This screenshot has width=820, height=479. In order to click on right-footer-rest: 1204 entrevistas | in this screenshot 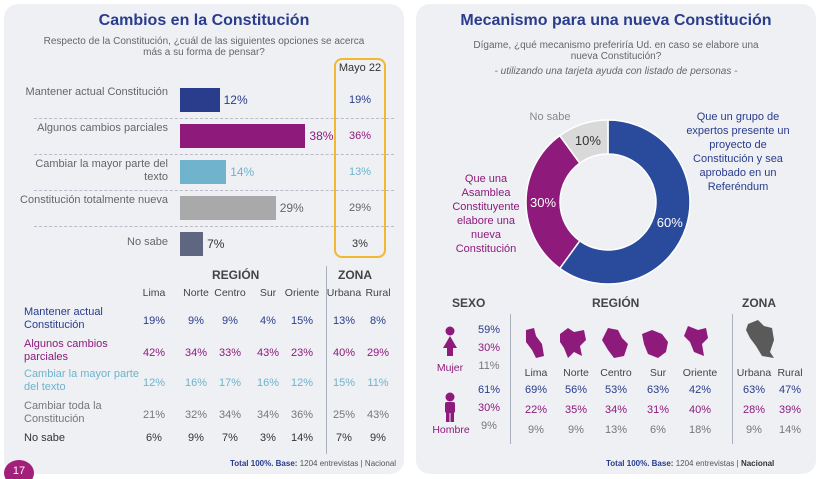, I will do `click(707, 463)`.